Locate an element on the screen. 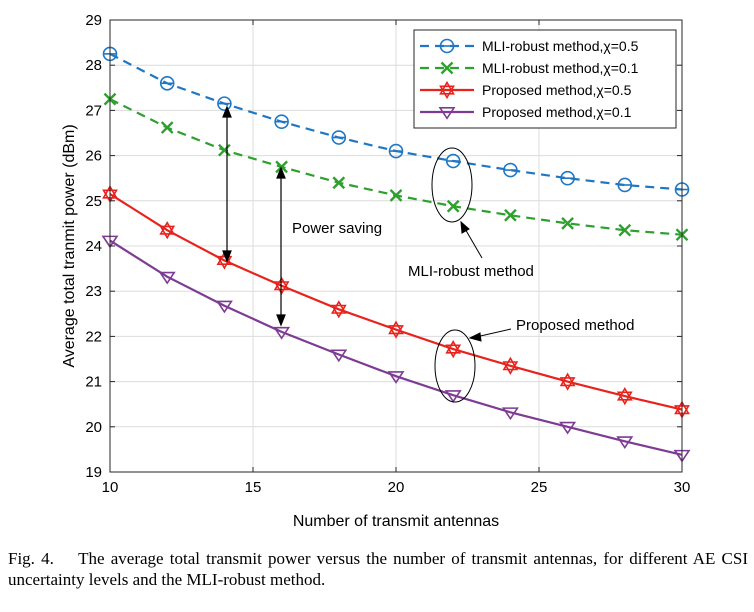 Image resolution: width=754 pixels, height=612 pixels. y-tick-label: 28 is located at coordinates (93, 65).